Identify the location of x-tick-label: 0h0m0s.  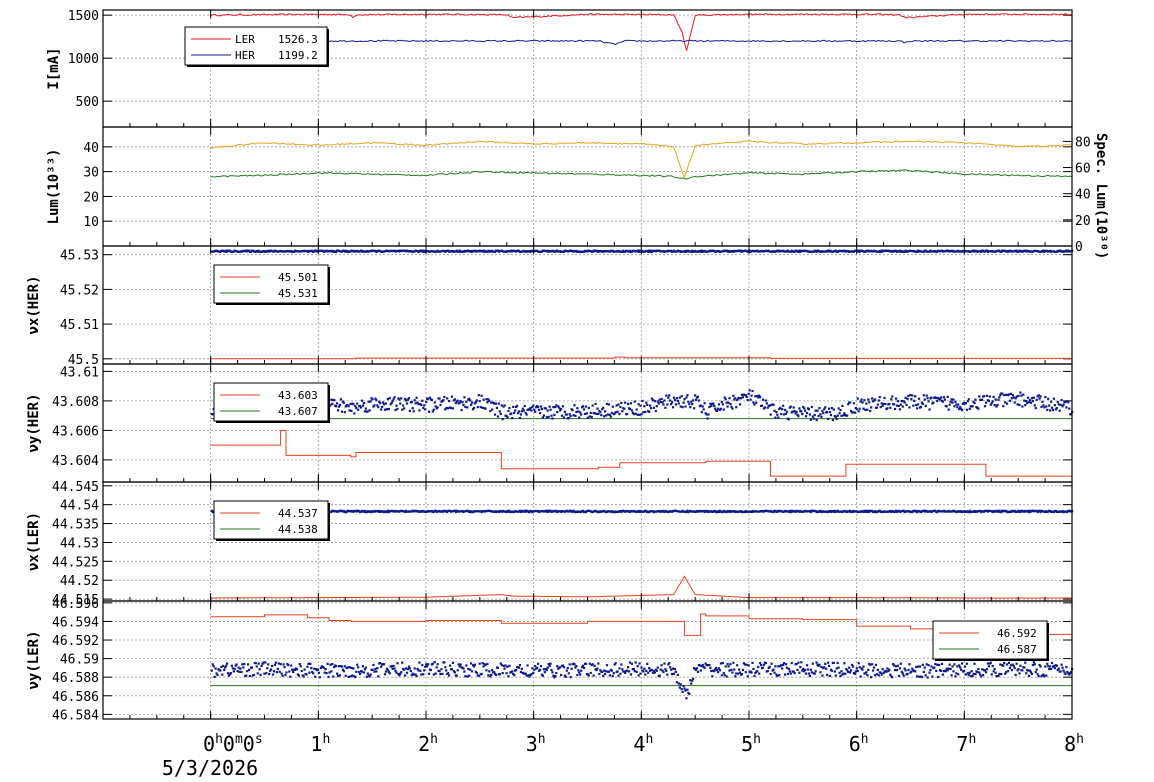
(233, 744).